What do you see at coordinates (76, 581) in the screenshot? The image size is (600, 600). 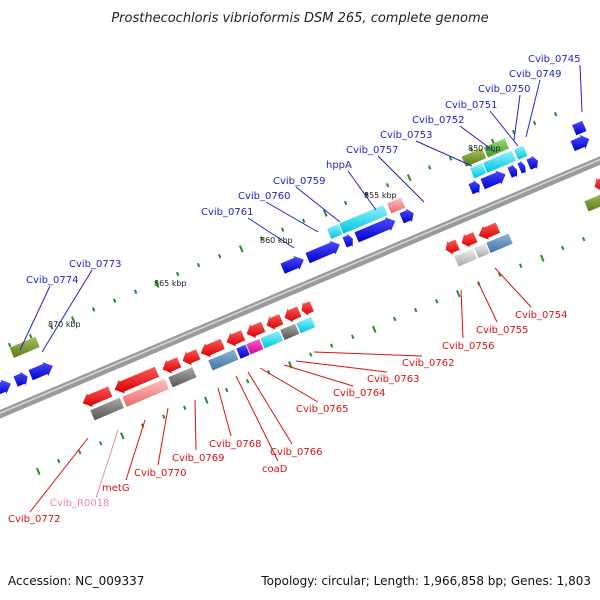 I see `accession-text: Accession: NC_009337` at bounding box center [76, 581].